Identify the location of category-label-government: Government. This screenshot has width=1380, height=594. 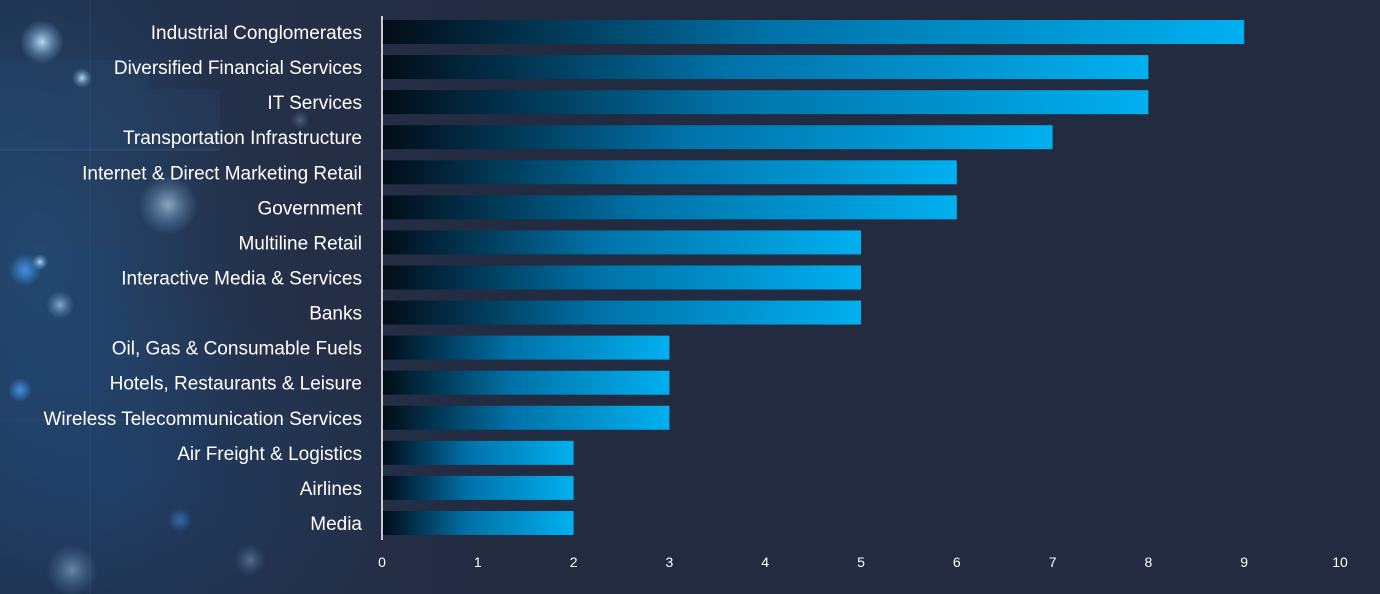
(309, 208).